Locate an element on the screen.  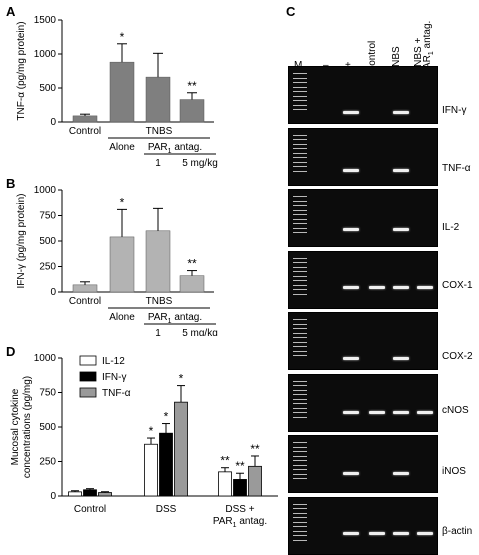
panel-a-label-alone: Alone is located at coordinates (122, 147).